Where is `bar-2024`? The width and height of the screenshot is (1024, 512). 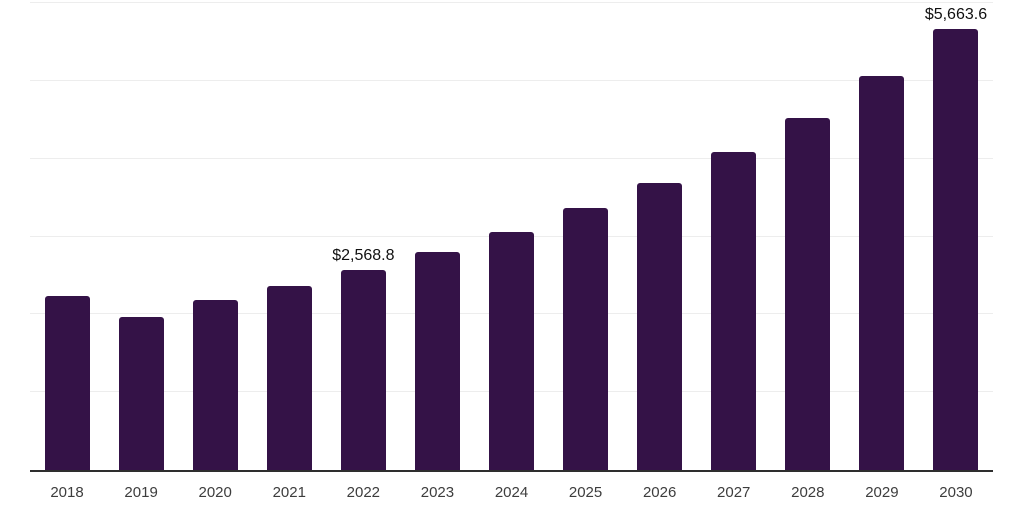 bar-2024 is located at coordinates (511, 350).